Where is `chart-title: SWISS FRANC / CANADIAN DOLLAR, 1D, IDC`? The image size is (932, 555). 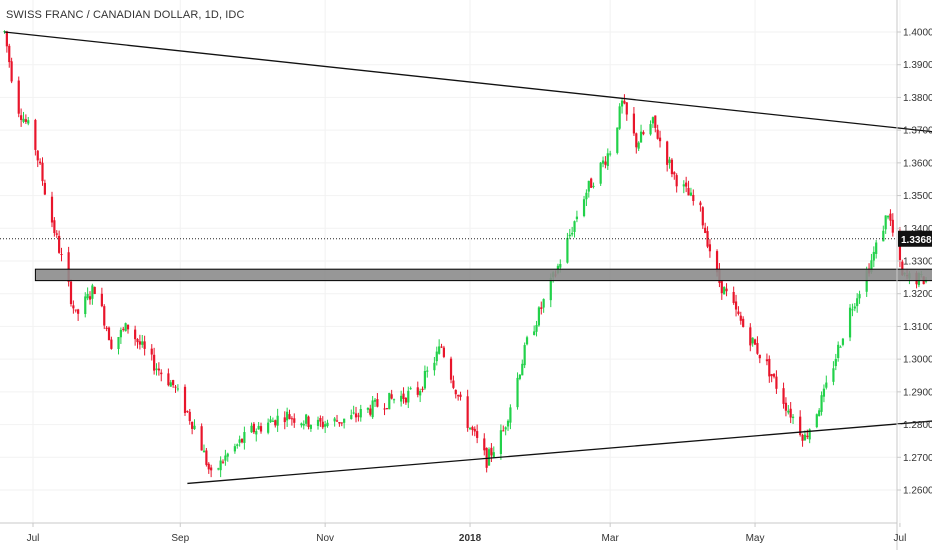 chart-title: SWISS FRANC / CANADIAN DOLLAR, 1D, IDC is located at coordinates (125, 15).